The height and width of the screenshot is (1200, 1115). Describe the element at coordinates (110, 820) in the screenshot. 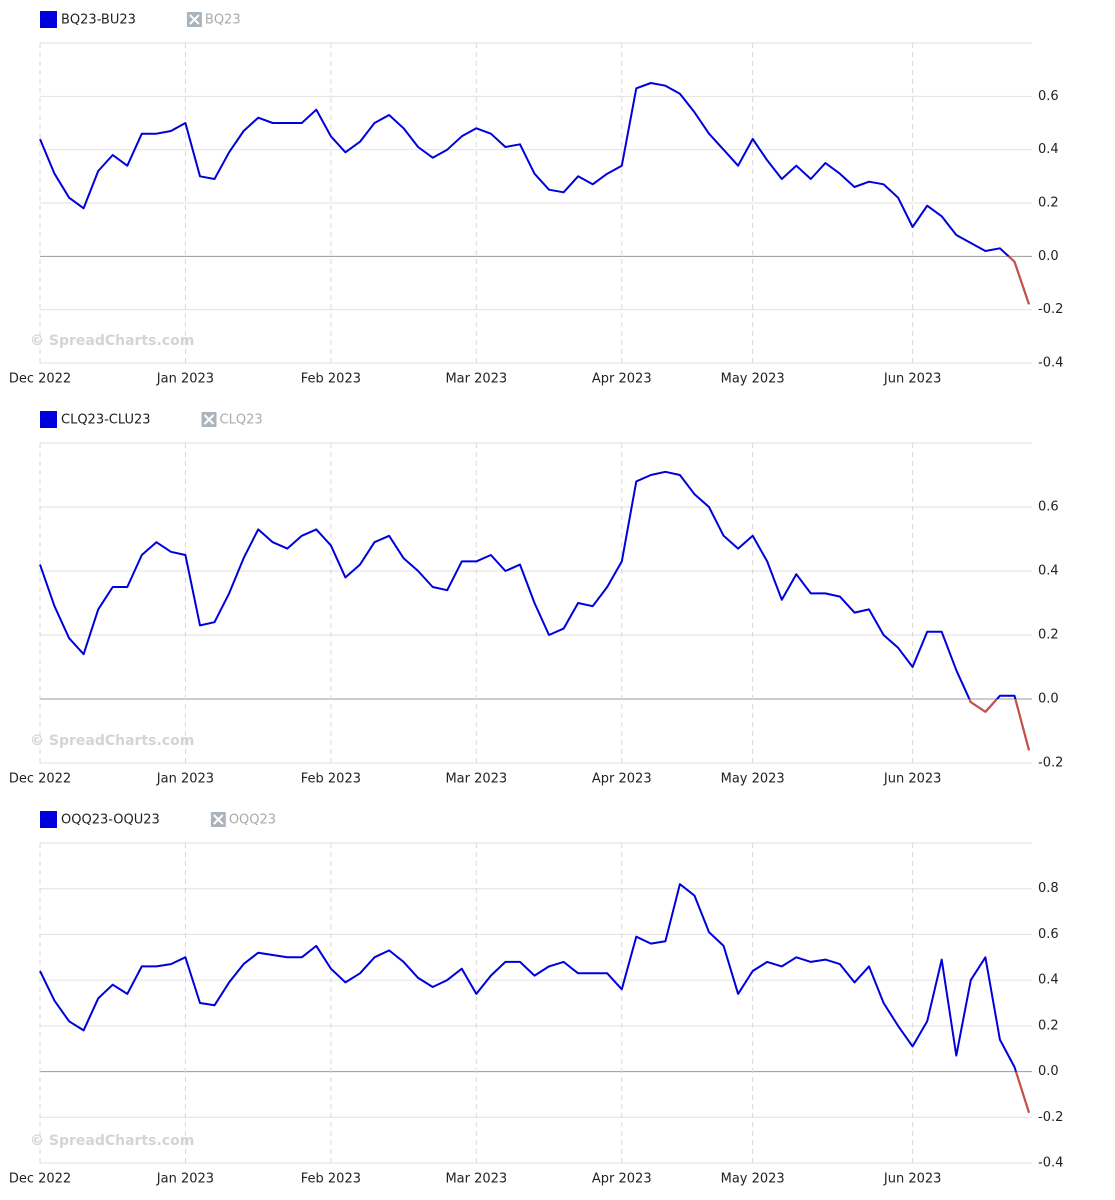

I see `legend-label: OQQ23-OQU23` at that location.